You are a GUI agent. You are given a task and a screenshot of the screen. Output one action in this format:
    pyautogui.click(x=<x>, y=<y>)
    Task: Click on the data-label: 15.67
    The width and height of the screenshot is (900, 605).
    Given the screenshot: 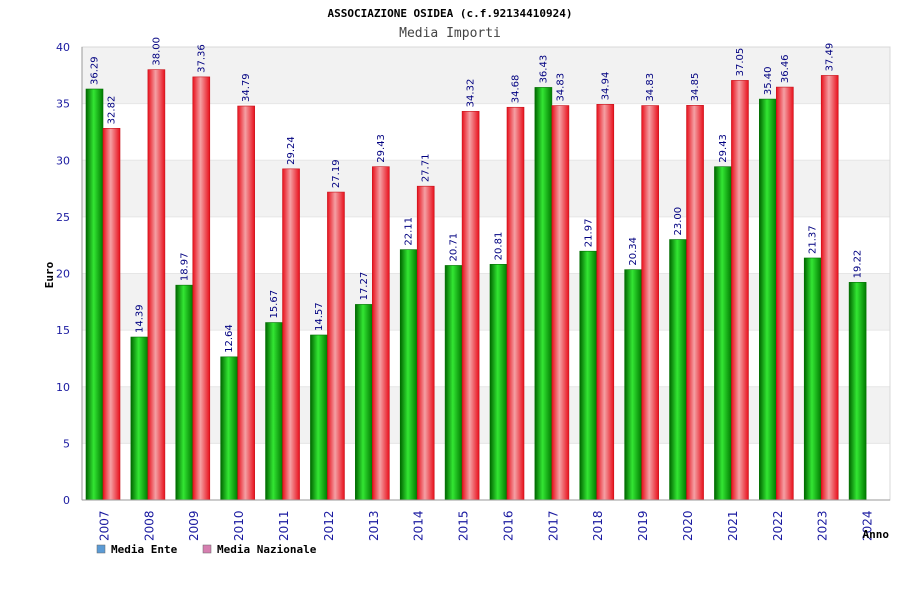 What is the action you would take?
    pyautogui.click(x=274, y=304)
    